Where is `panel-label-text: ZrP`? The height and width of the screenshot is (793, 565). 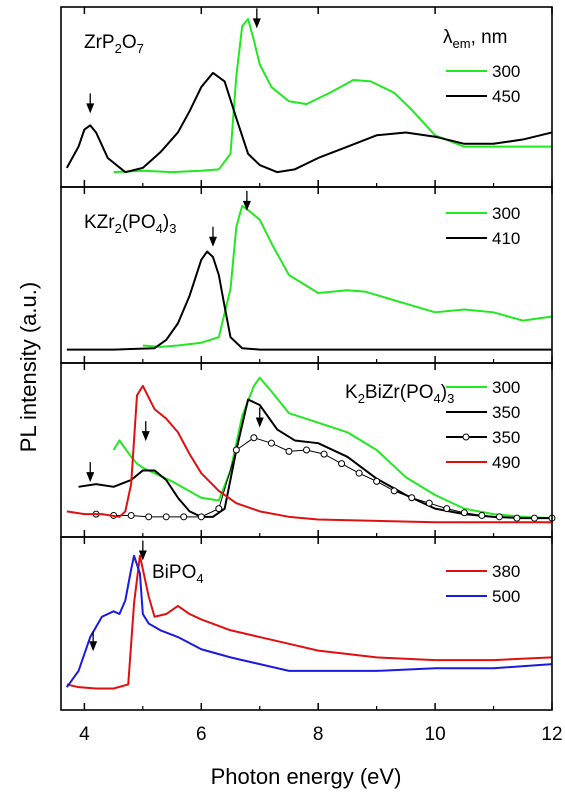 panel-label-text: ZrP is located at coordinates (99, 42).